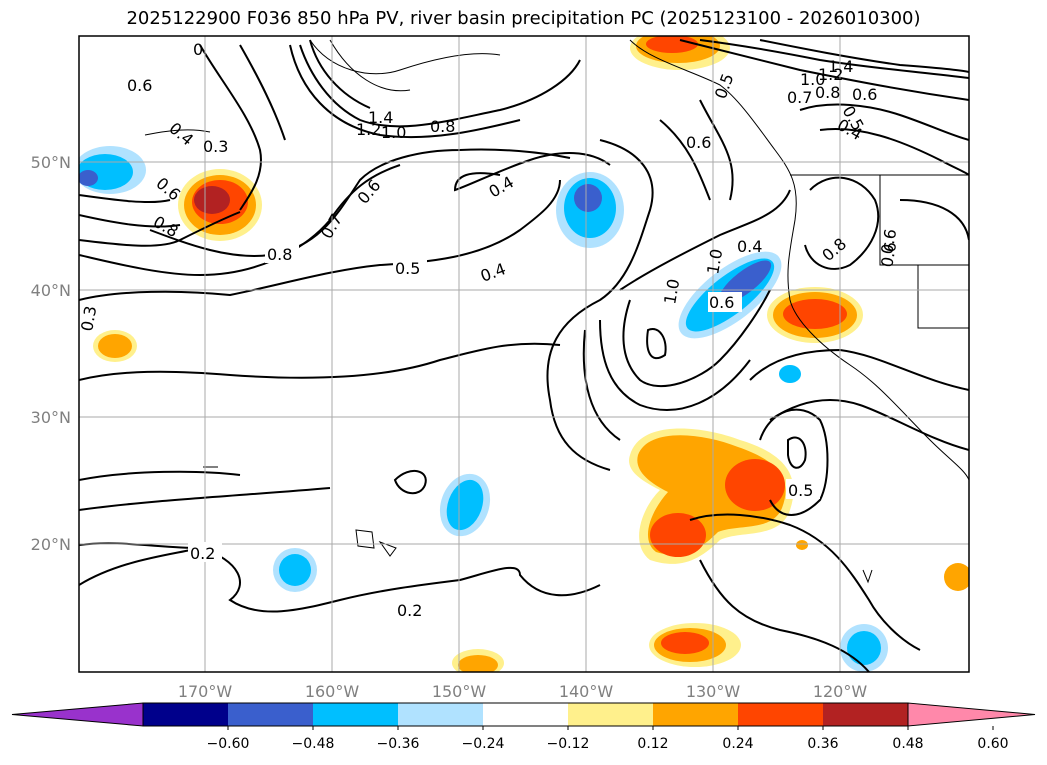  What do you see at coordinates (907, 744) in the screenshot?
I see `colorbar-tick-label: 0.48` at bounding box center [907, 744].